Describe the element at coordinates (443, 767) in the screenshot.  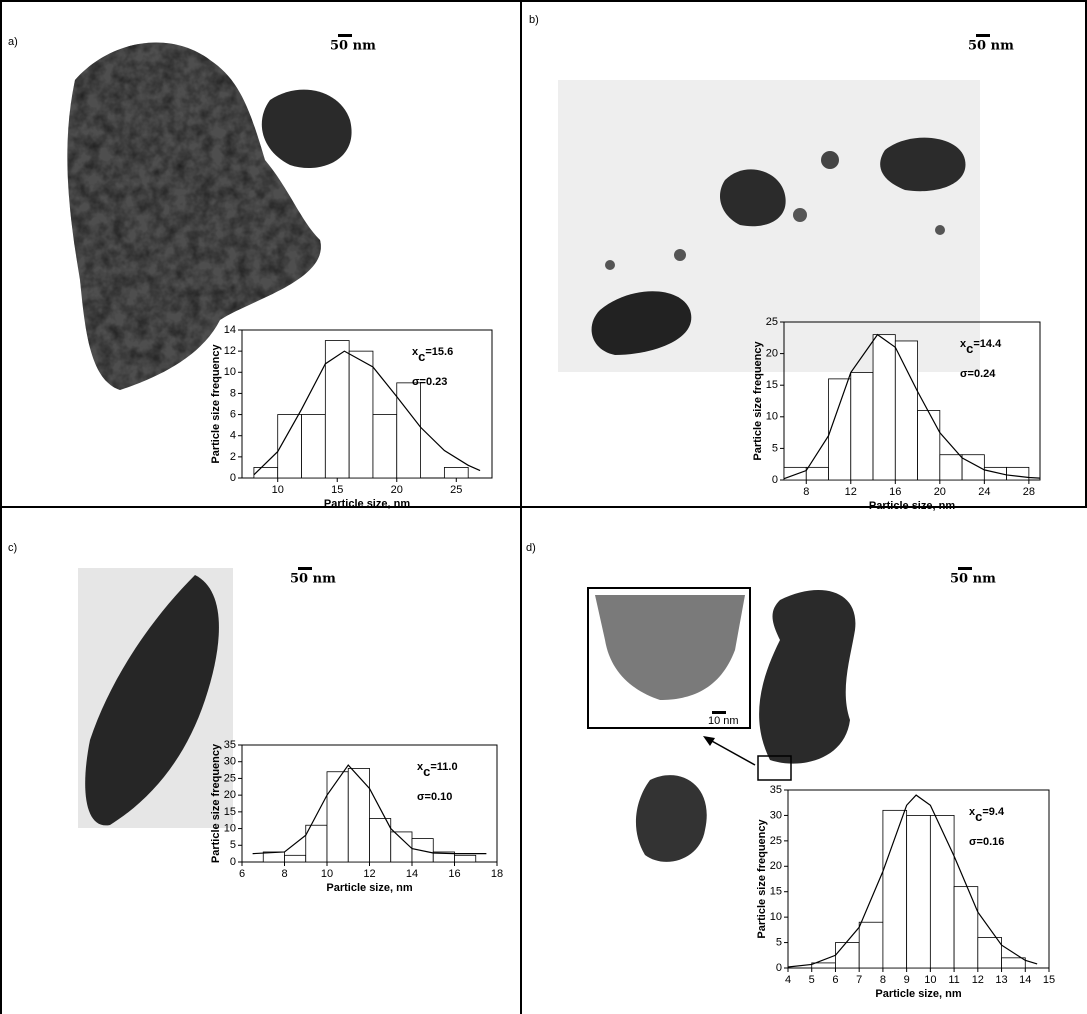
I see `mean-value: =11.0` at that location.